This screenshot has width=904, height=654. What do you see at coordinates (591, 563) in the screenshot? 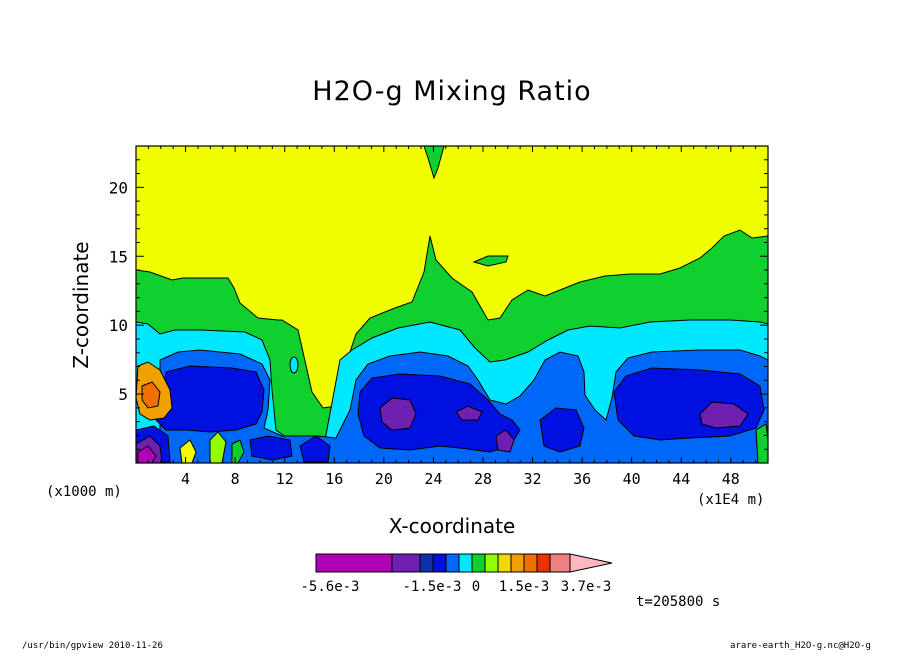
I see `colorbar-arrow` at bounding box center [591, 563].